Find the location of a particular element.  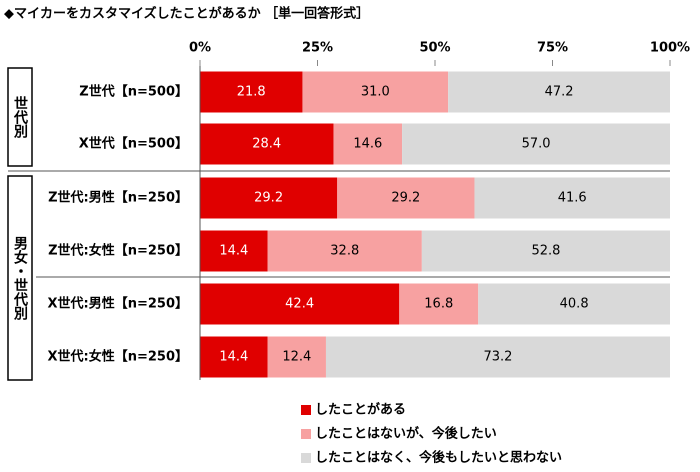

category-label: X世代:男性【n=250】 is located at coordinates (117, 304).